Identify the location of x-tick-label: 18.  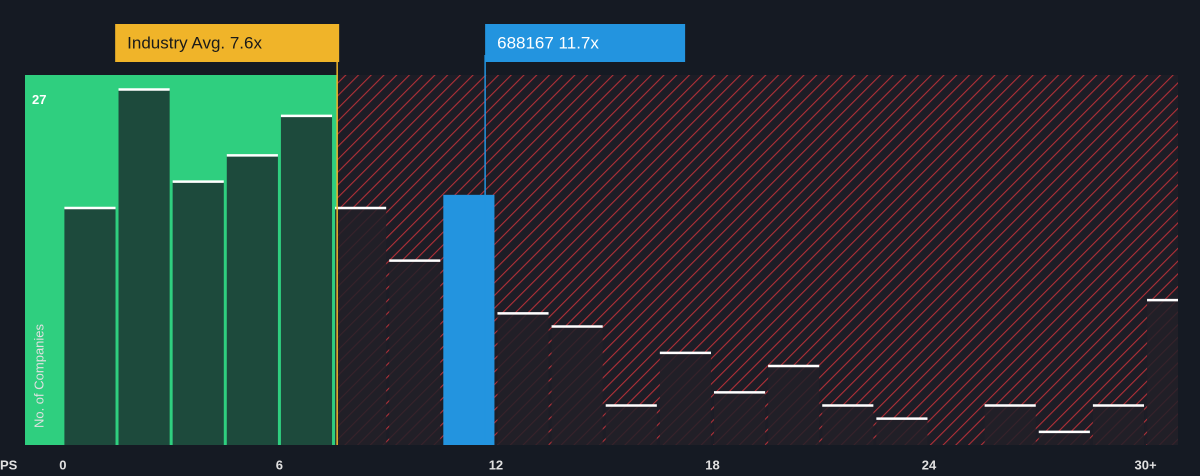
(712, 464).